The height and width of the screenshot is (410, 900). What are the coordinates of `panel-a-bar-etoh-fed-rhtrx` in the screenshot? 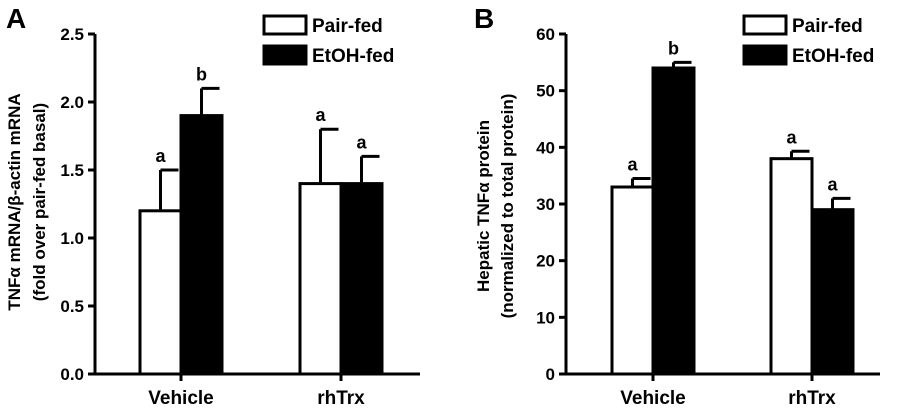 It's located at (361, 279).